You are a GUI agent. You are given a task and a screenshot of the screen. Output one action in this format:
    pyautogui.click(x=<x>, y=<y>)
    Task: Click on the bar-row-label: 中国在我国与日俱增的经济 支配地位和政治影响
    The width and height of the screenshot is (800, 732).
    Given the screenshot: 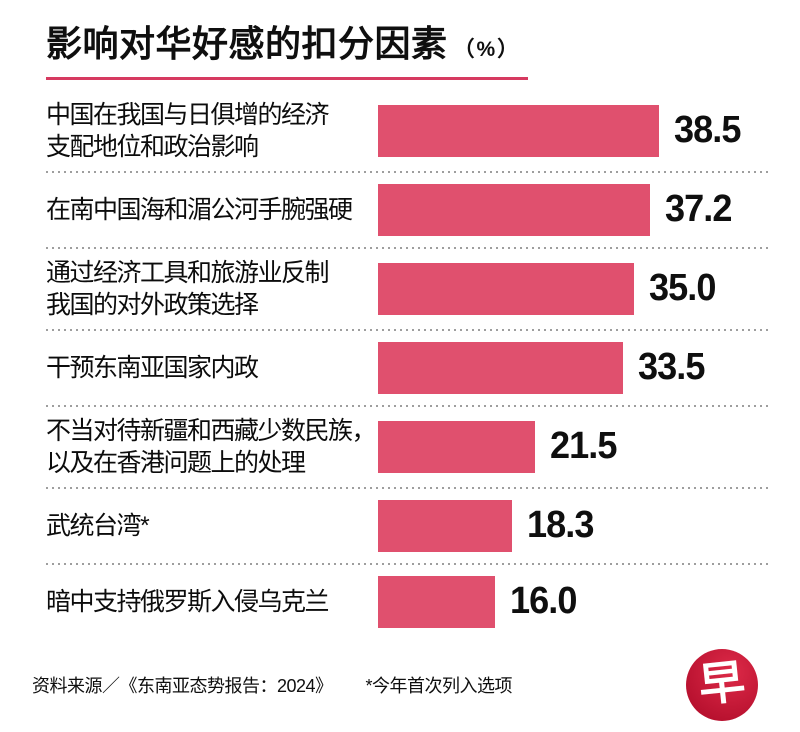 What is the action you would take?
    pyautogui.click(x=188, y=130)
    